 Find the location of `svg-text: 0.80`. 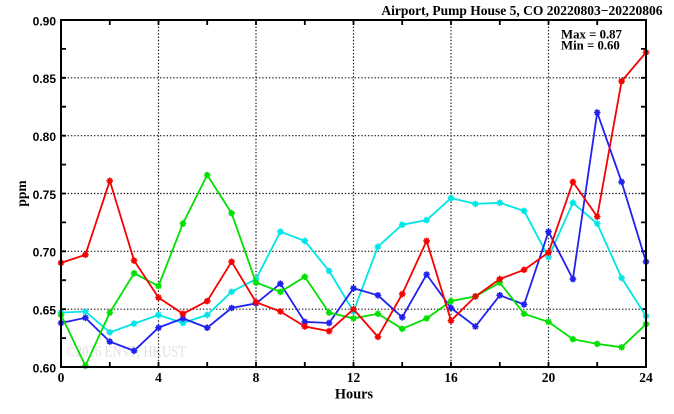

svg-text: 0.80 is located at coordinates (45, 137).